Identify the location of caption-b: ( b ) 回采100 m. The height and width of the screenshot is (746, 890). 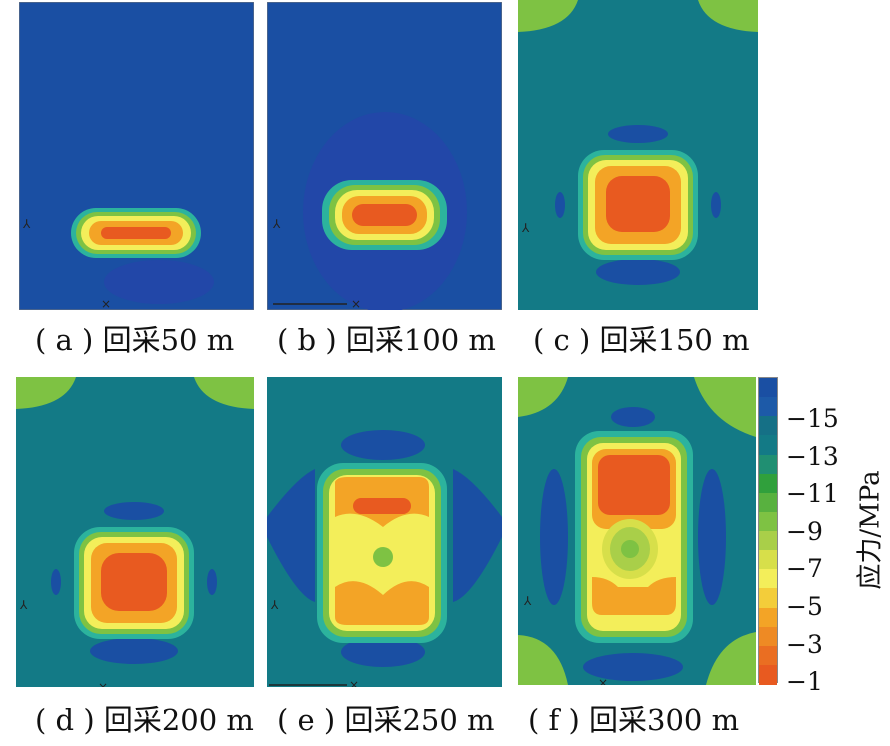
(386, 340).